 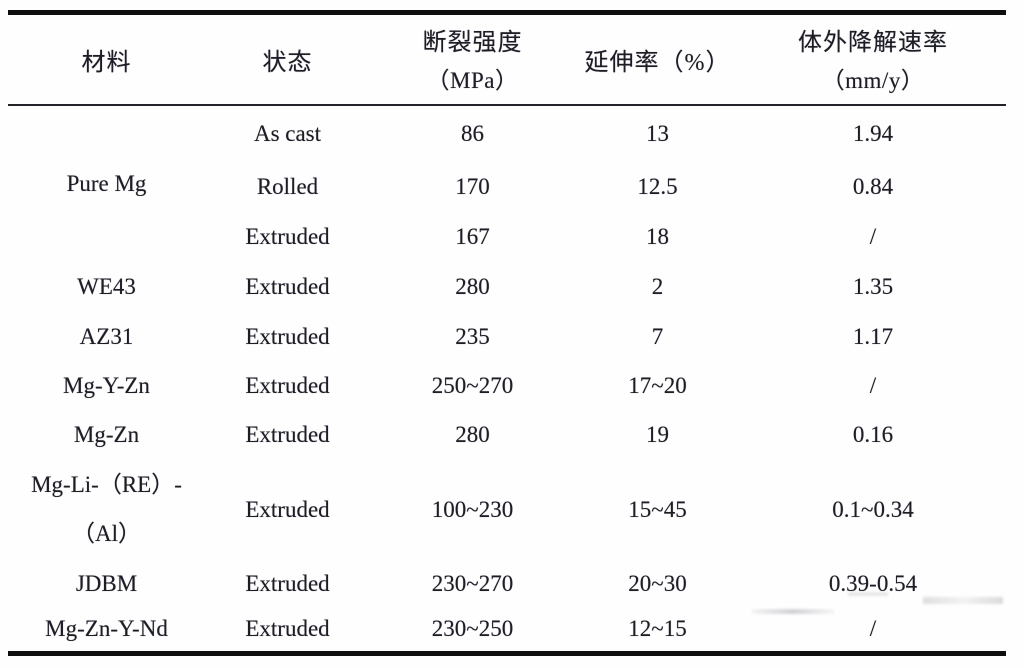 What do you see at coordinates (106, 629) in the screenshot?
I see `cell-material: Mg-Zn-Y-Nd` at bounding box center [106, 629].